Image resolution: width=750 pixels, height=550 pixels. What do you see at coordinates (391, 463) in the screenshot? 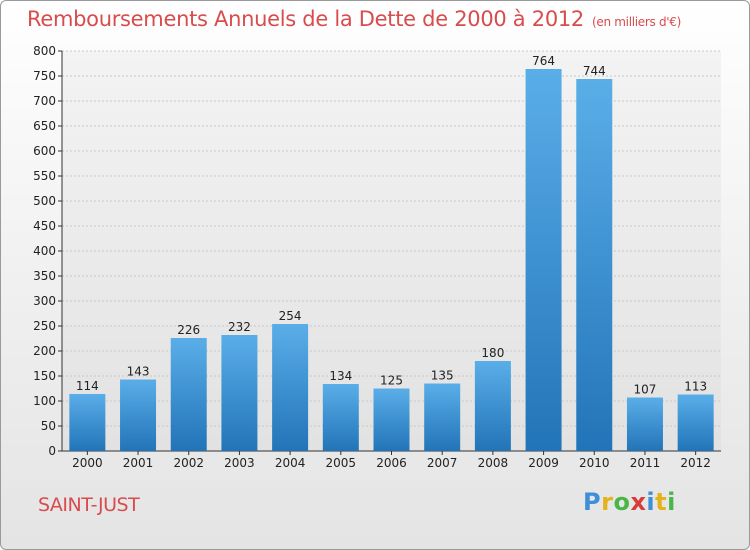
I see `x-tick-label-2006: 2006` at bounding box center [391, 463].